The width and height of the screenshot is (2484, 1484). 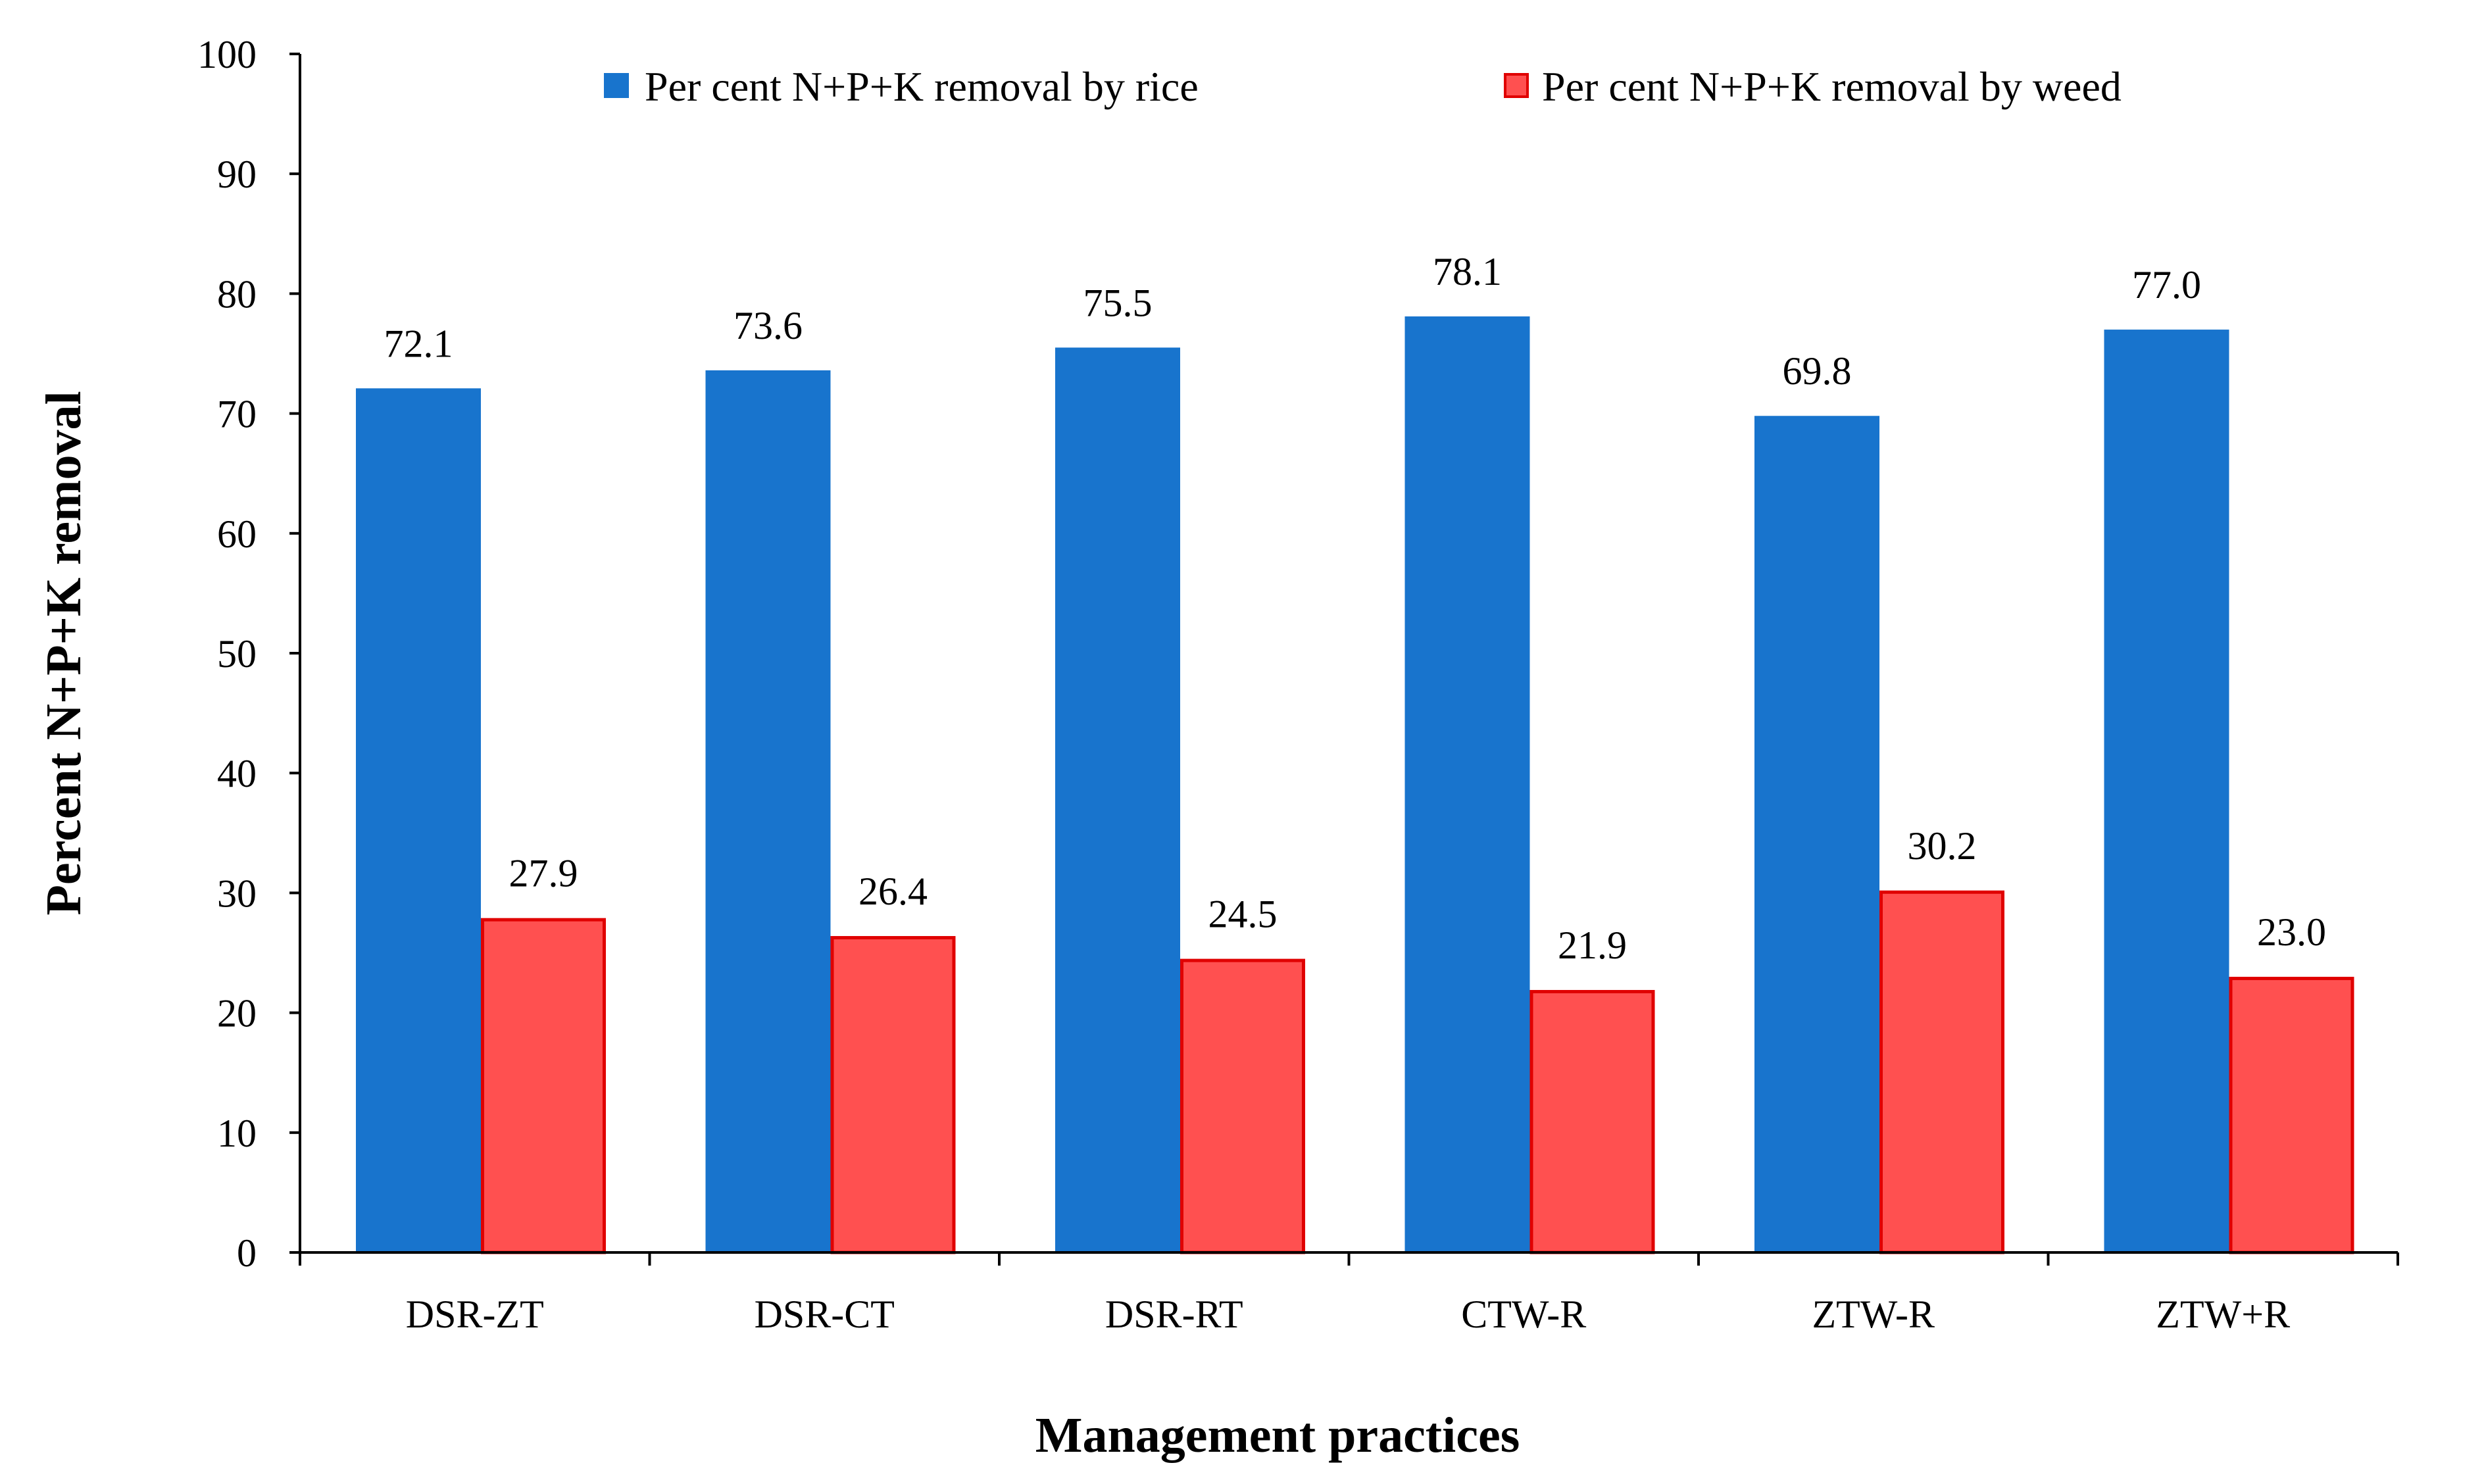 I want to click on data-label-rice: 77.0, so click(x=2166, y=285).